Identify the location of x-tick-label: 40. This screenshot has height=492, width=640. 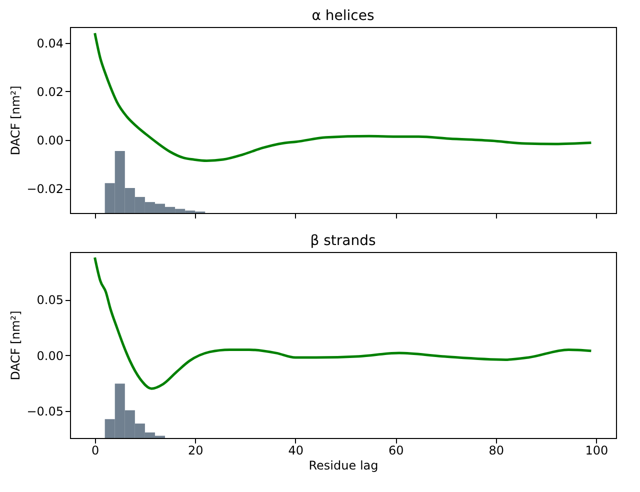
(296, 451).